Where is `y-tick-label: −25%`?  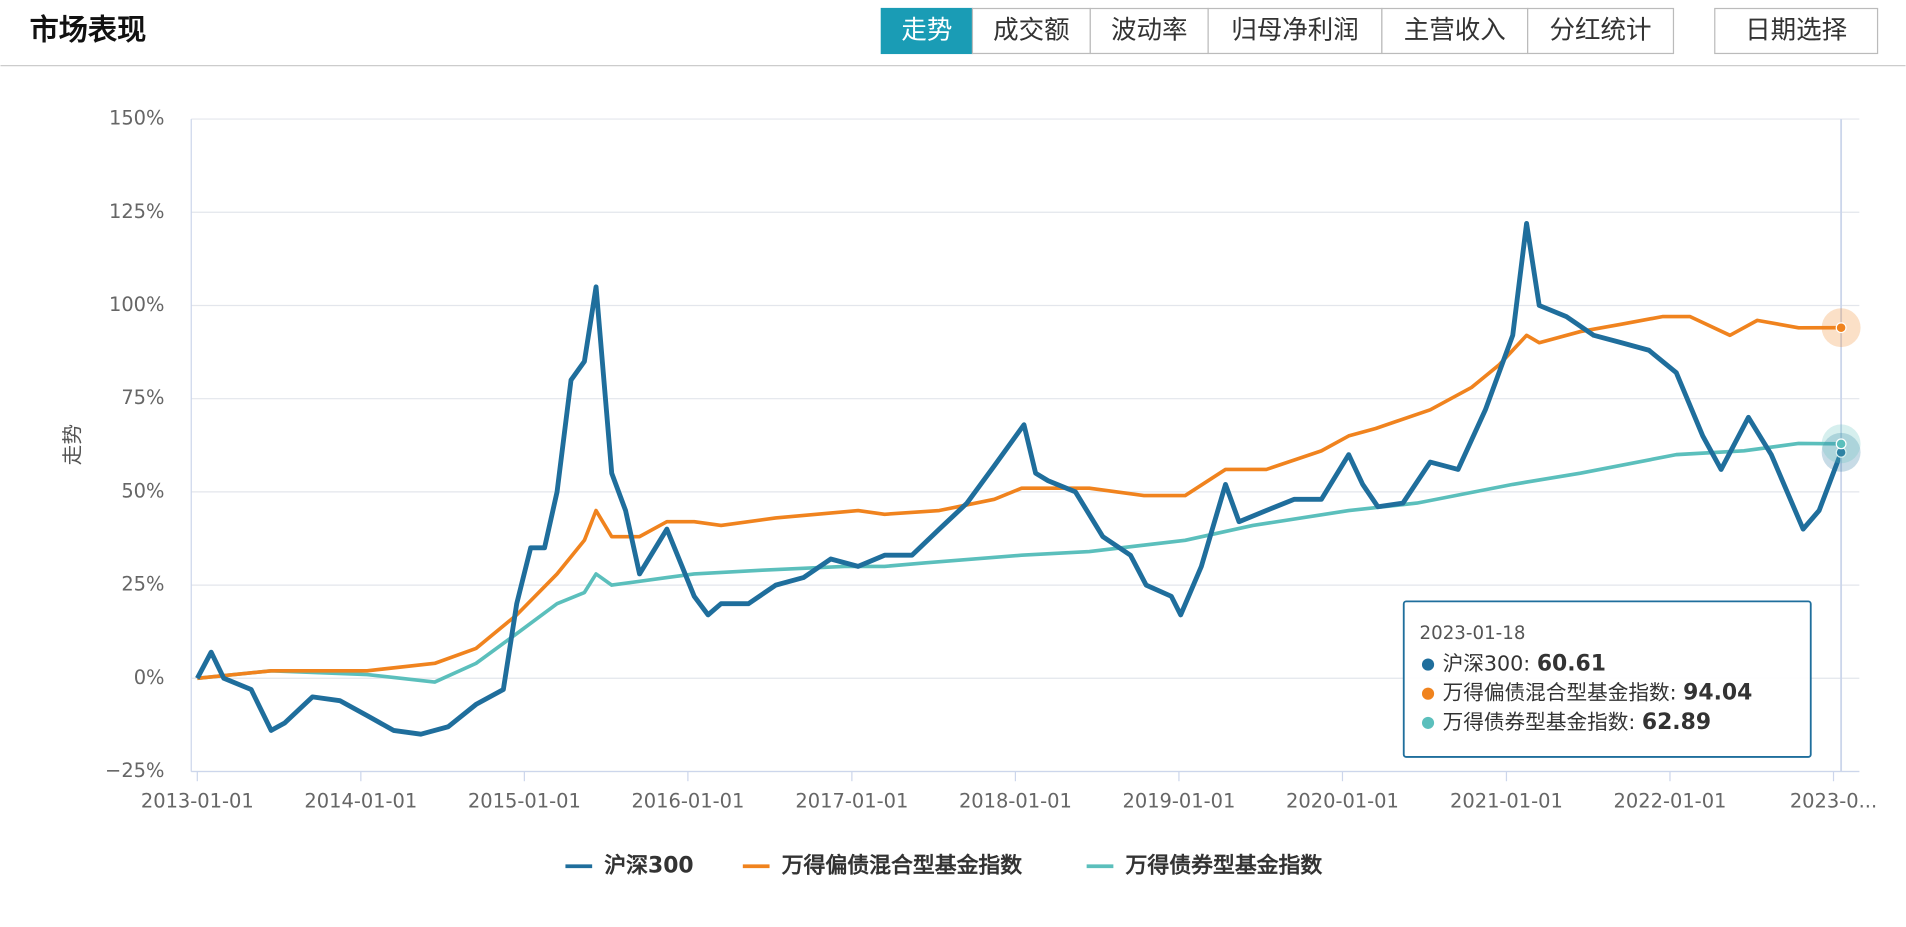 y-tick-label: −25% is located at coordinates (134, 770).